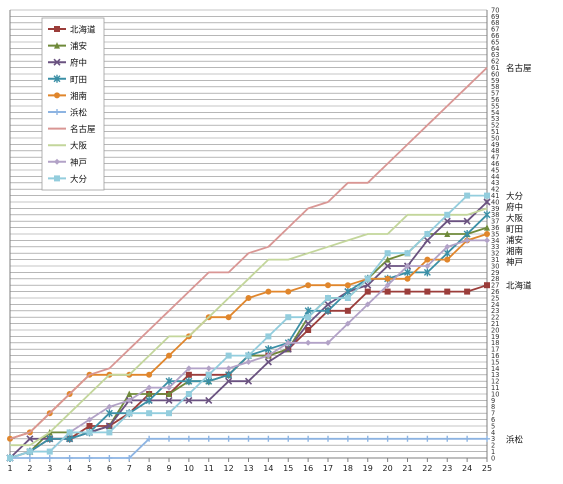 This screenshot has height=484, width=563. I want to click on y-tick-label: 69, so click(495, 17).